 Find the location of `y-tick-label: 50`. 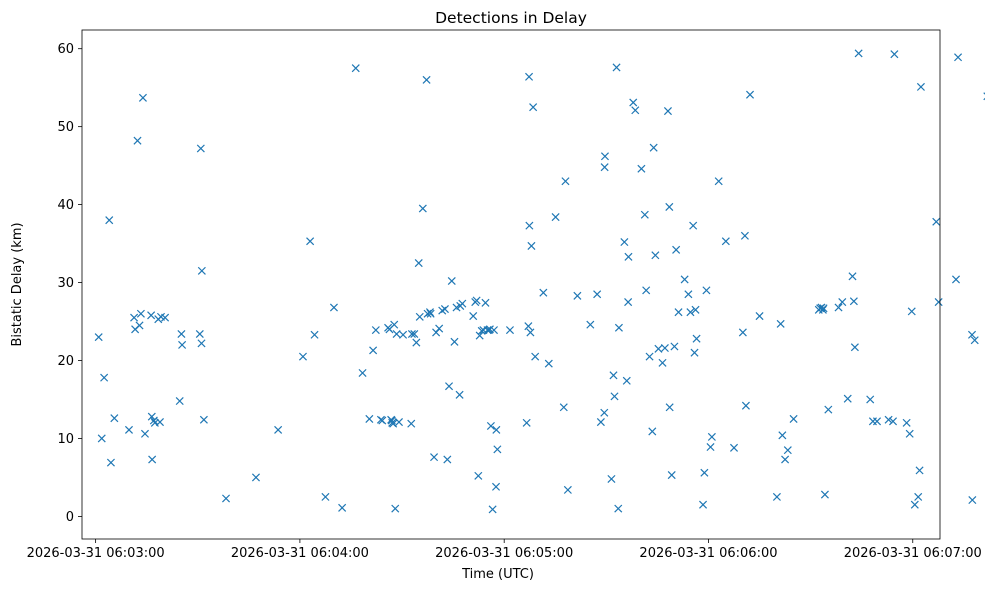

y-tick-label: 50 is located at coordinates (65, 127).